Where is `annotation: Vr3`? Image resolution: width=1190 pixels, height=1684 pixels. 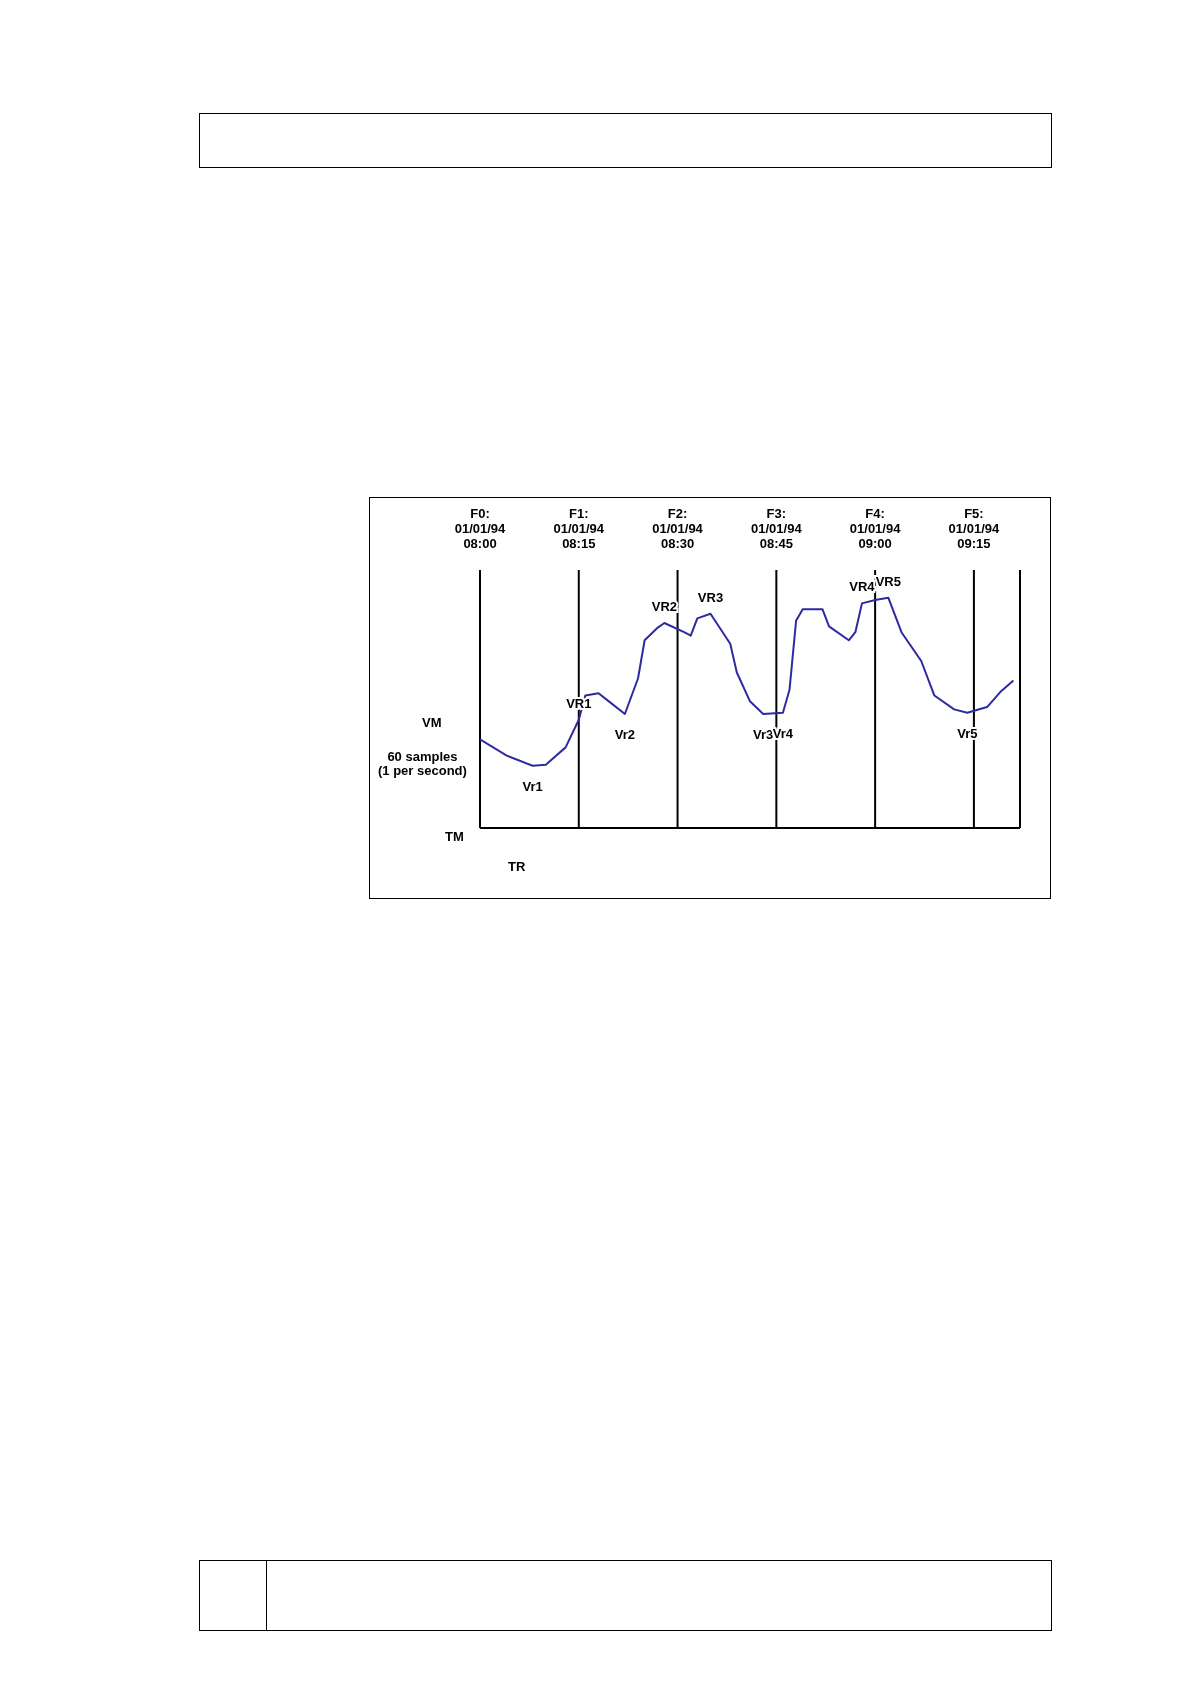
annotation: Vr3 is located at coordinates (763, 735).